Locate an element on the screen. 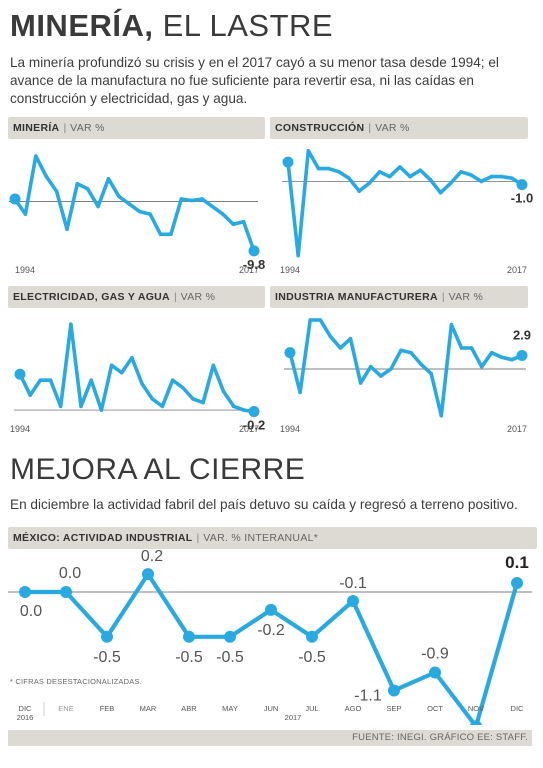 Image resolution: width=543 pixels, height=768 pixels. panel-title: MÉXICO: ACTIVIDAD INDUSTRIAL is located at coordinates (103, 538).